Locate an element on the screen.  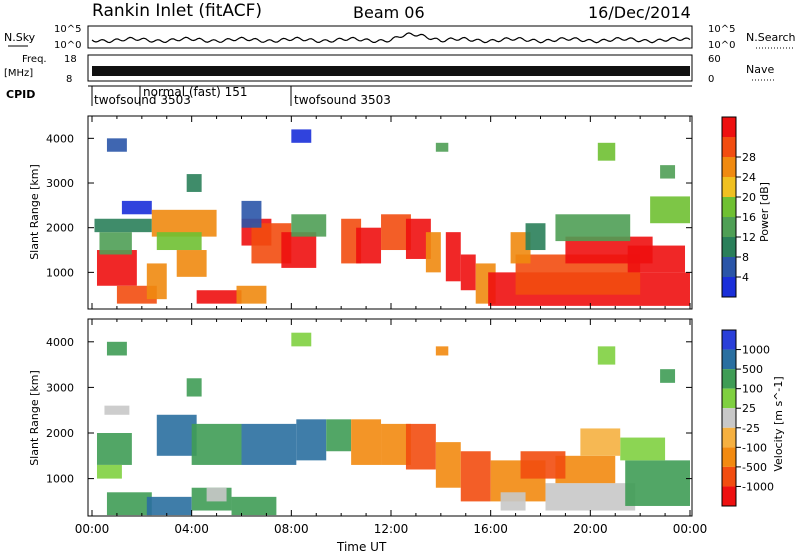
colorbar-tick: 8 is located at coordinates (745, 257).